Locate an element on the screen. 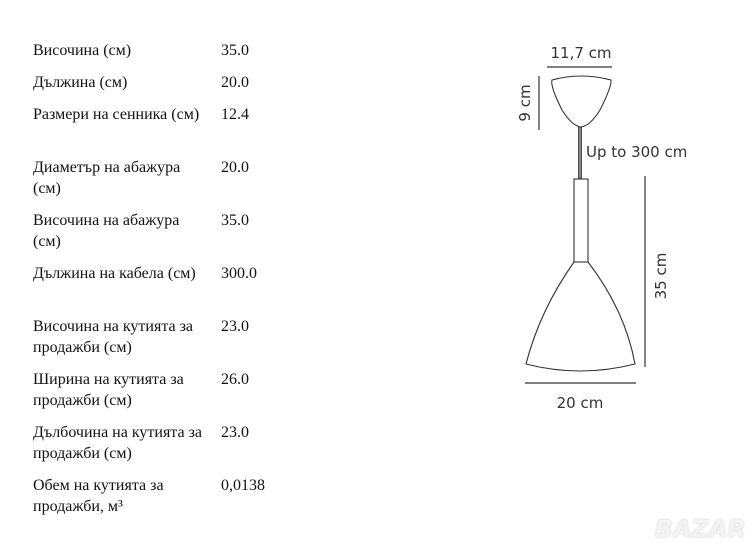 The height and width of the screenshot is (551, 752). cable-length-label: Up to 300 cm is located at coordinates (636, 152).